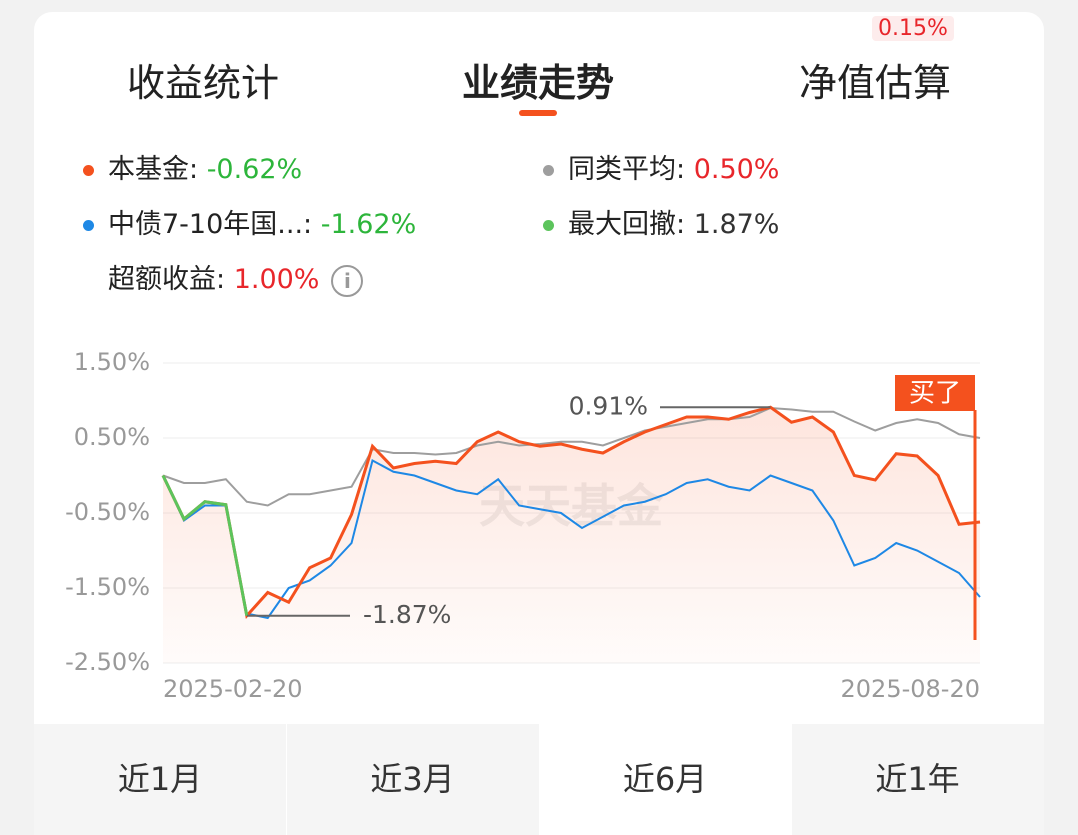 The width and height of the screenshot is (1078, 835). Describe the element at coordinates (254, 169) in the screenshot. I see `legend-value: -0.62%` at that location.